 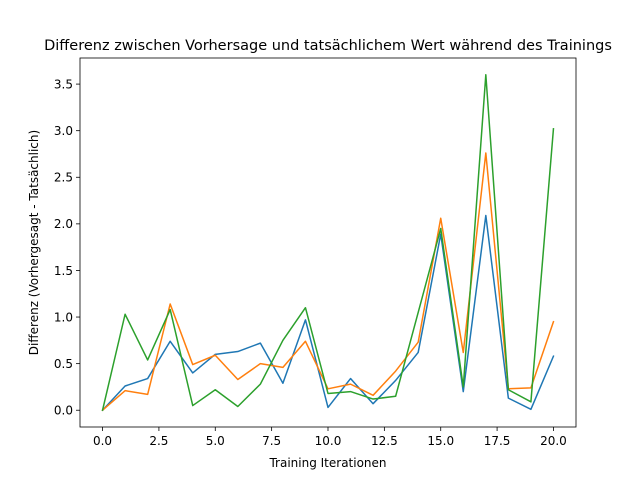 I want to click on x-tick-label: 12.5, so click(x=384, y=441).